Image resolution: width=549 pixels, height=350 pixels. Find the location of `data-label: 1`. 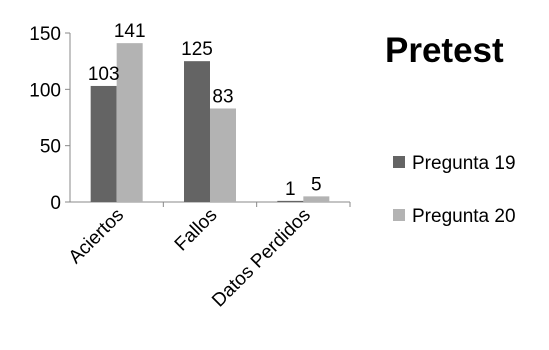

data-label: 1 is located at coordinates (290, 189).